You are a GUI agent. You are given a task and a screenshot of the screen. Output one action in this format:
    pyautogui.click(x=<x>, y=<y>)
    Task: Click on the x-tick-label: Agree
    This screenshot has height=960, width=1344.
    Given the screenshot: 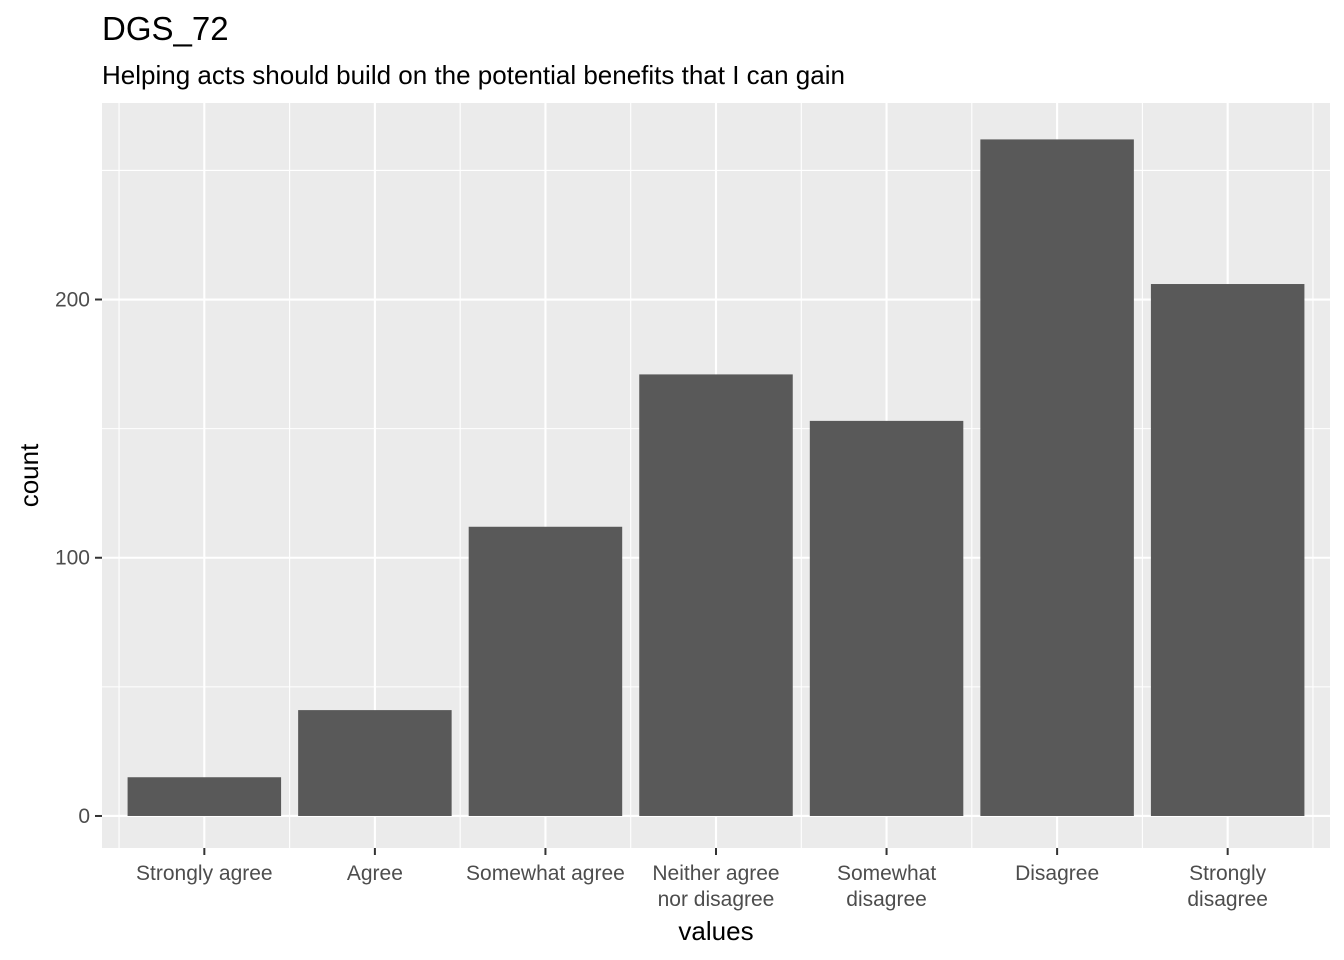 What is the action you would take?
    pyautogui.click(x=375, y=873)
    